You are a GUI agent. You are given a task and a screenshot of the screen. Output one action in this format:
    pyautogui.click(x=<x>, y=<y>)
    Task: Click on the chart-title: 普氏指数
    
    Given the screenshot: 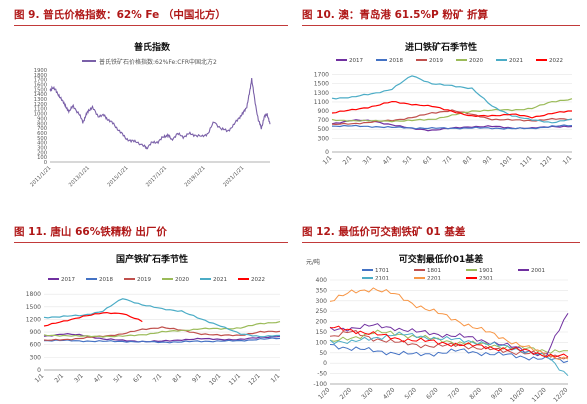 What is the action you would take?
    pyautogui.click(x=152, y=47)
    